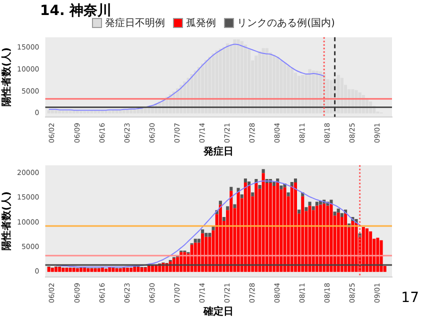  What do you see at coordinates (76, 10) in the screenshot?
I see `chart-title: 14. 神奈川` at bounding box center [76, 10].